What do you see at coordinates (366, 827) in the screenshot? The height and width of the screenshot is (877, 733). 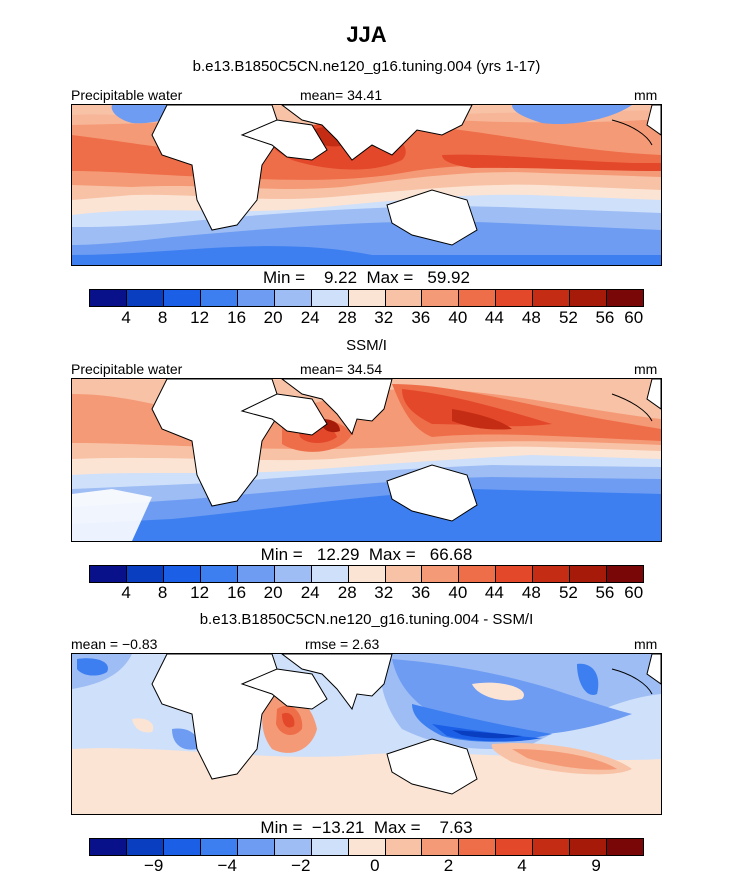 I see `panel-3-min-max: Min = −13.21 Max = 7.63` at bounding box center [366, 827].